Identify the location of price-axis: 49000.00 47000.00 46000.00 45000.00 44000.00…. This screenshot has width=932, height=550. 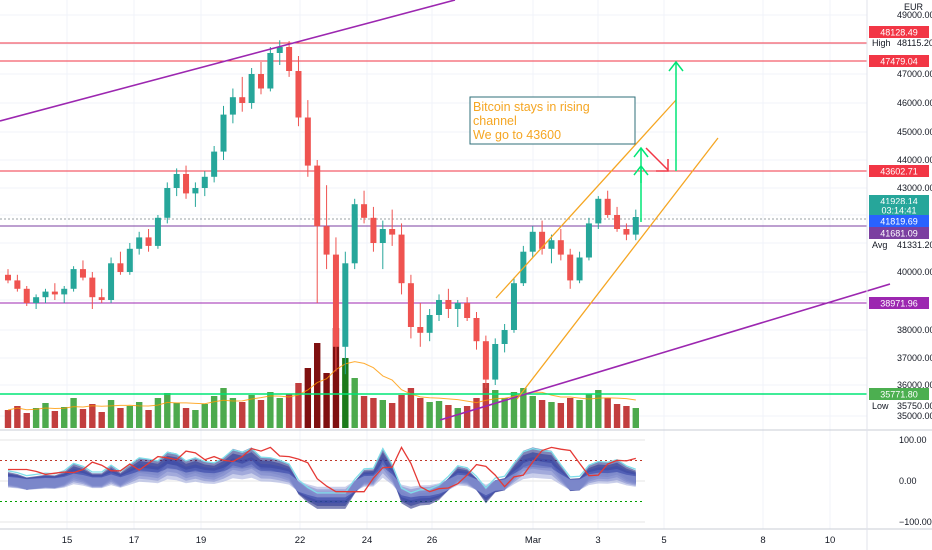
(900, 268).